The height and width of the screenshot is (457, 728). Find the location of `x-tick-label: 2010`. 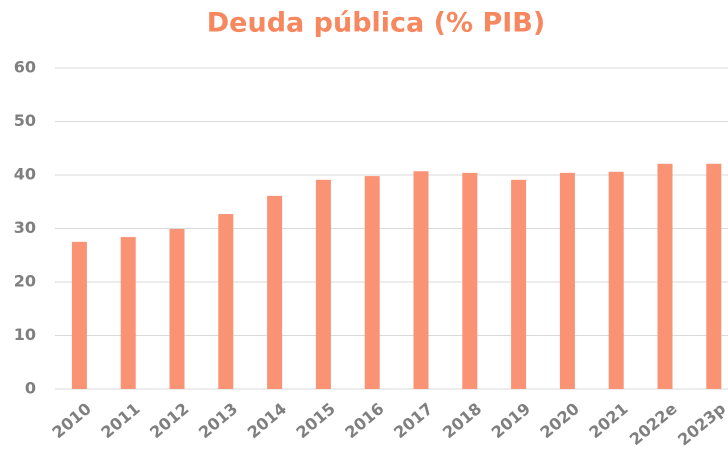

x-tick-label: 2010 is located at coordinates (72, 420).